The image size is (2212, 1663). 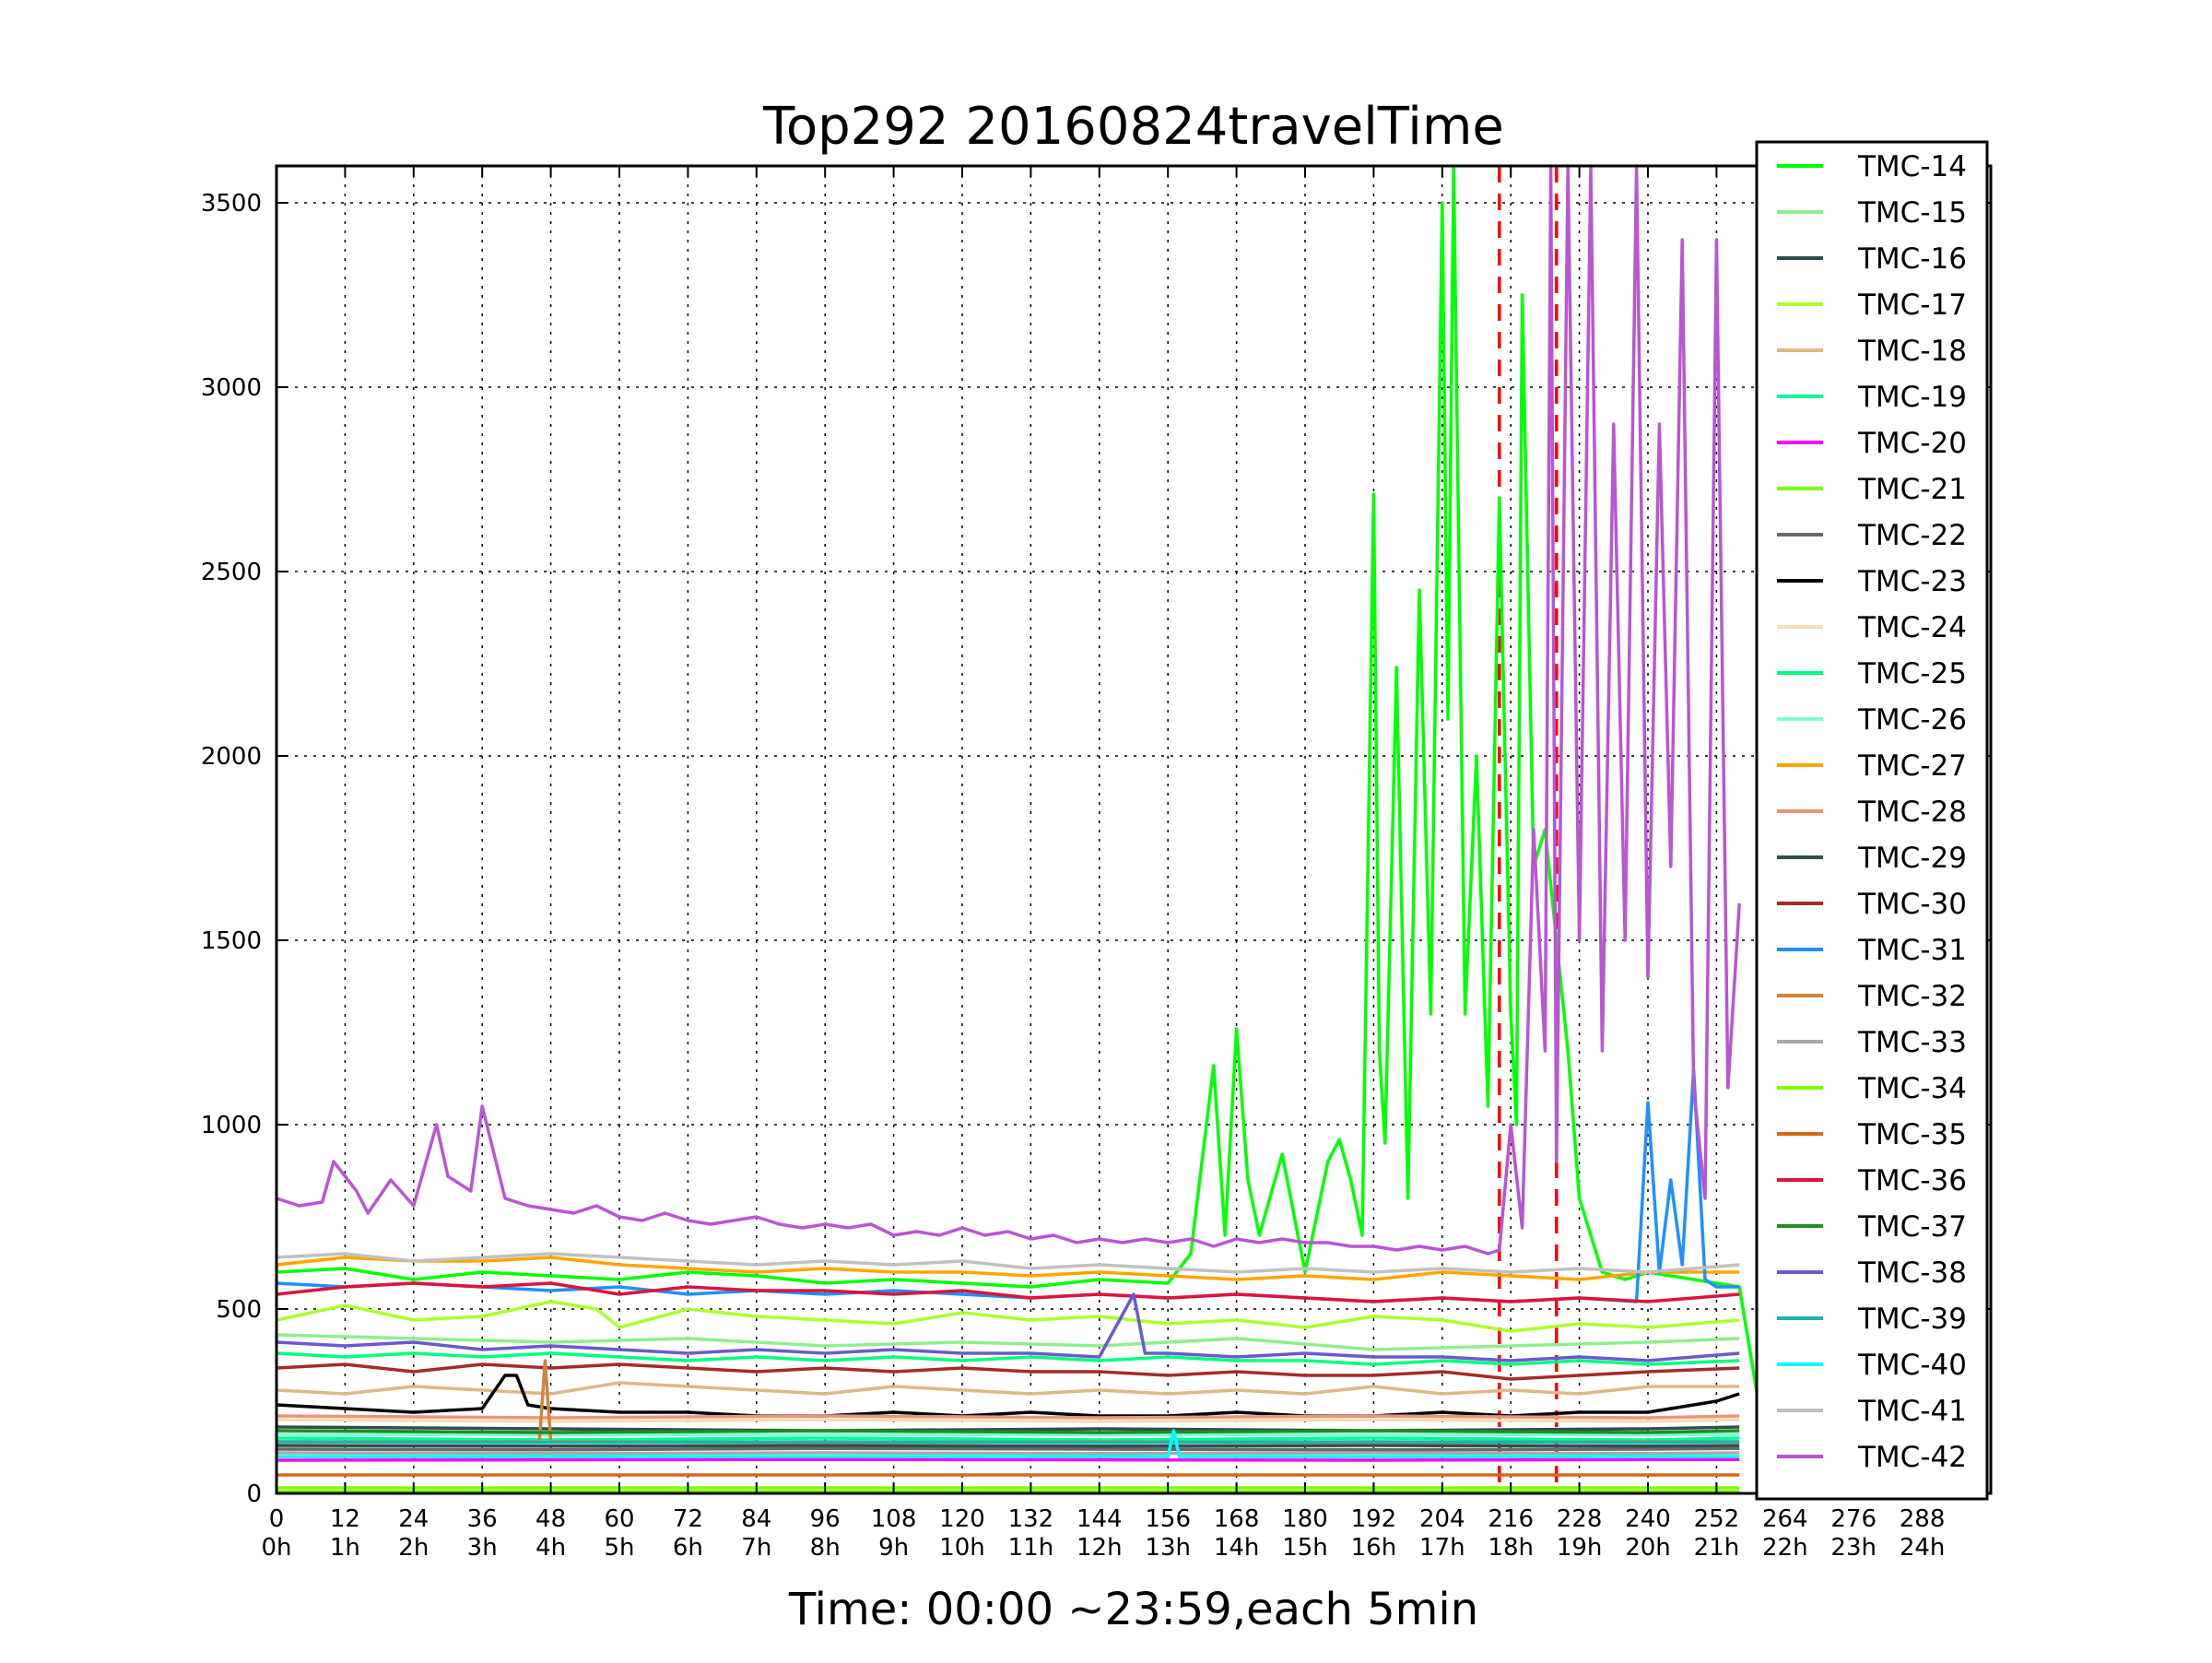 I want to click on x-tick-label: 180 15h, so click(x=1305, y=1533).